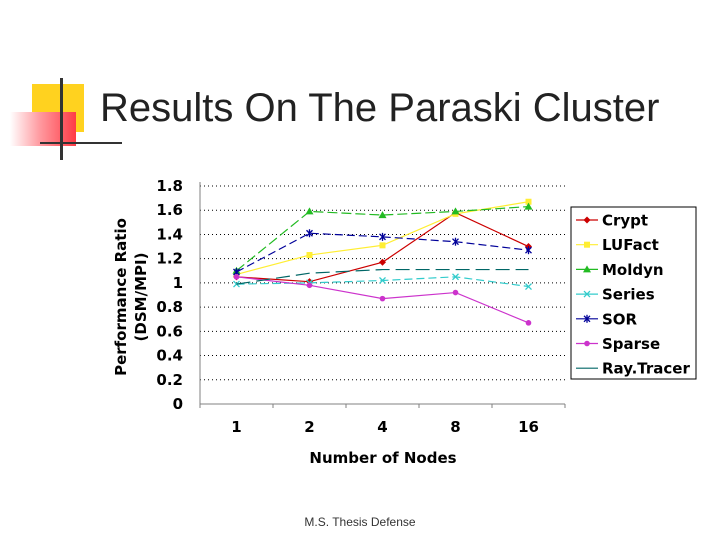 The height and width of the screenshot is (540, 720). What do you see at coordinates (646, 369) in the screenshot?
I see `legend-label: Ray.Tracer` at bounding box center [646, 369].